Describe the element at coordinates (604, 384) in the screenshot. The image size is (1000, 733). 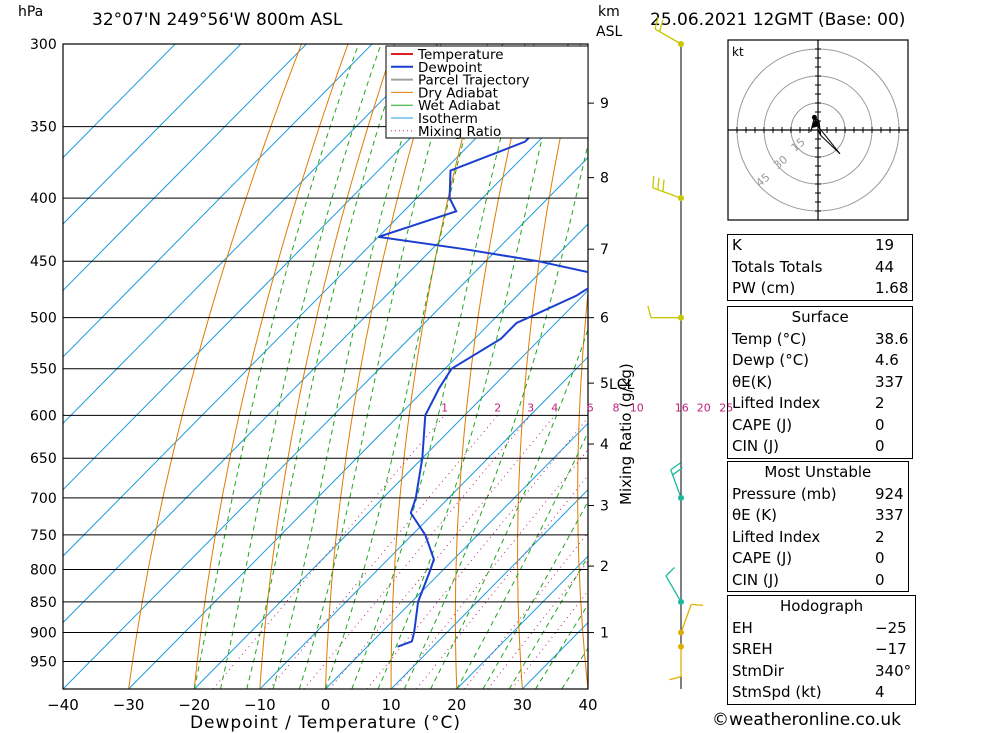
I see `km-tick-label: 5` at that location.